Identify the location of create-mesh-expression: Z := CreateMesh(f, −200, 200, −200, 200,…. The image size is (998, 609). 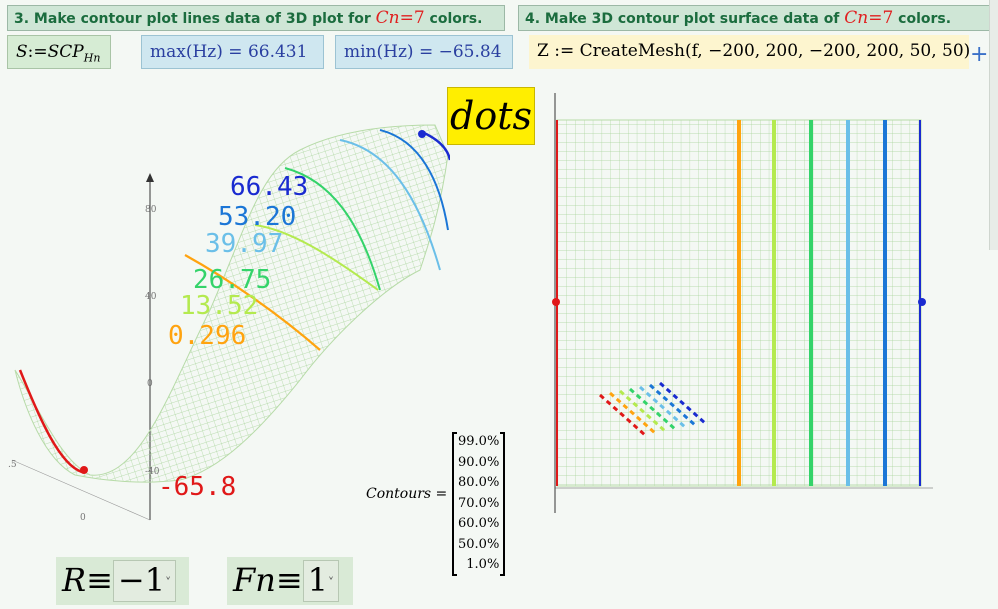
(749, 52).